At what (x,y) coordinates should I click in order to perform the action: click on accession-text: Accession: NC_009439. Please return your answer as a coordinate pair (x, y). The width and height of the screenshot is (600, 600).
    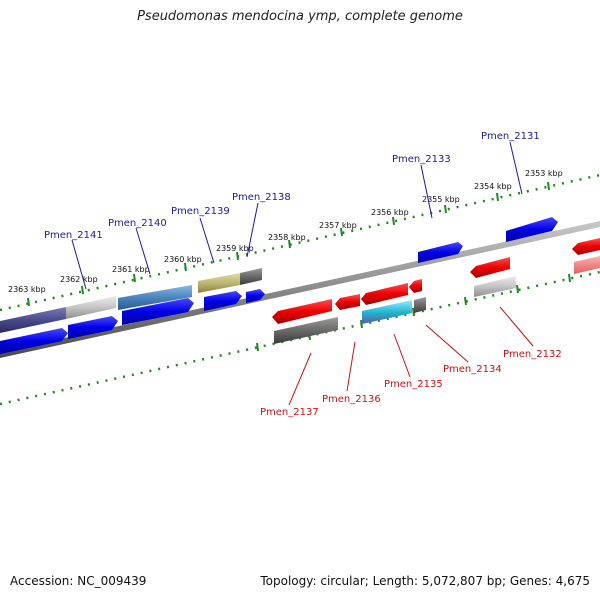
    Looking at the image, I should click on (78, 581).